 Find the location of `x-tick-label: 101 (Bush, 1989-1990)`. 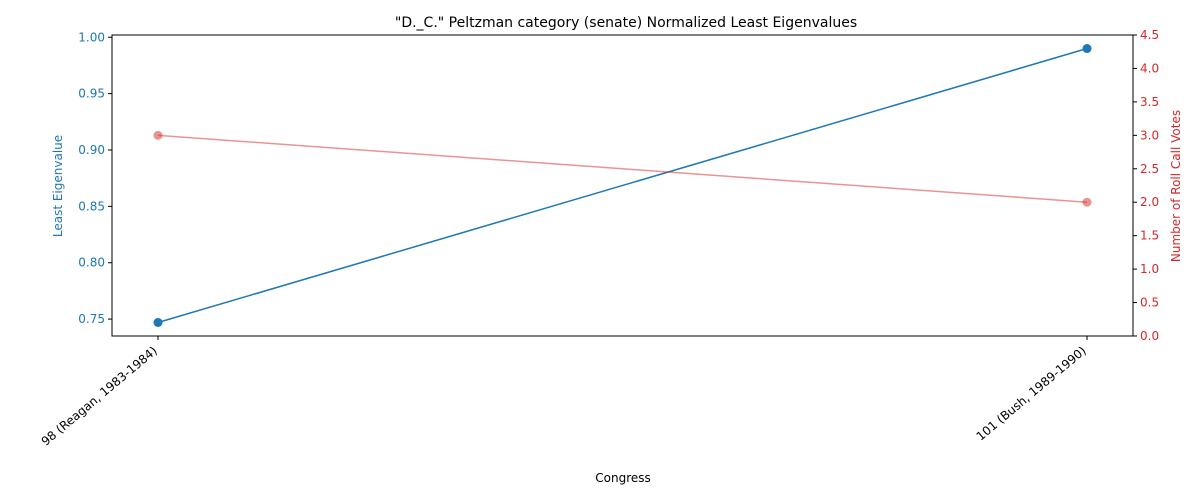

x-tick-label: 101 (Bush, 1989-1990) is located at coordinates (1031, 394).